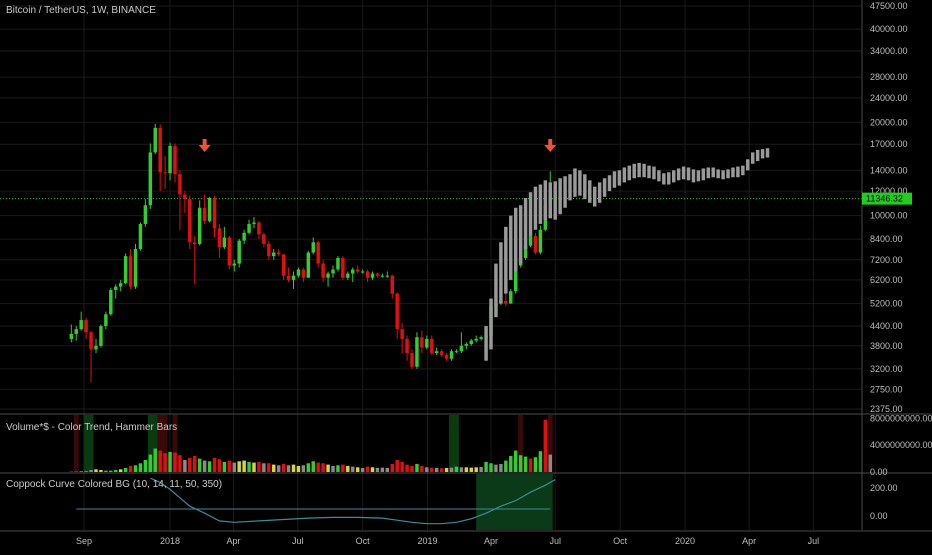 This screenshot has width=932, height=555. I want to click on time-tick-label: Jul, so click(814, 541).